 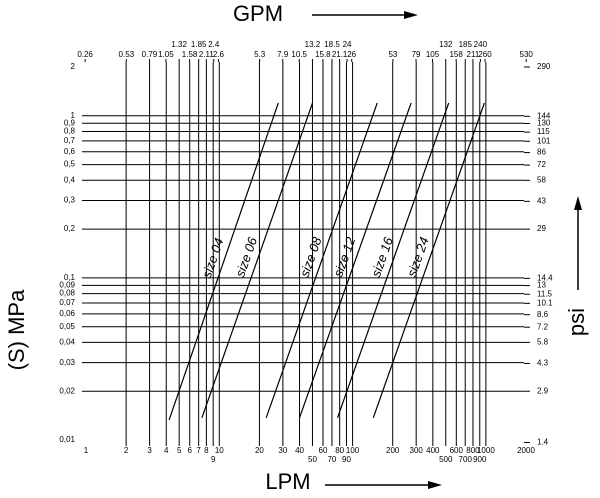 What do you see at coordinates (219, 450) in the screenshot?
I see `x-tick-label: 10` at bounding box center [219, 450].